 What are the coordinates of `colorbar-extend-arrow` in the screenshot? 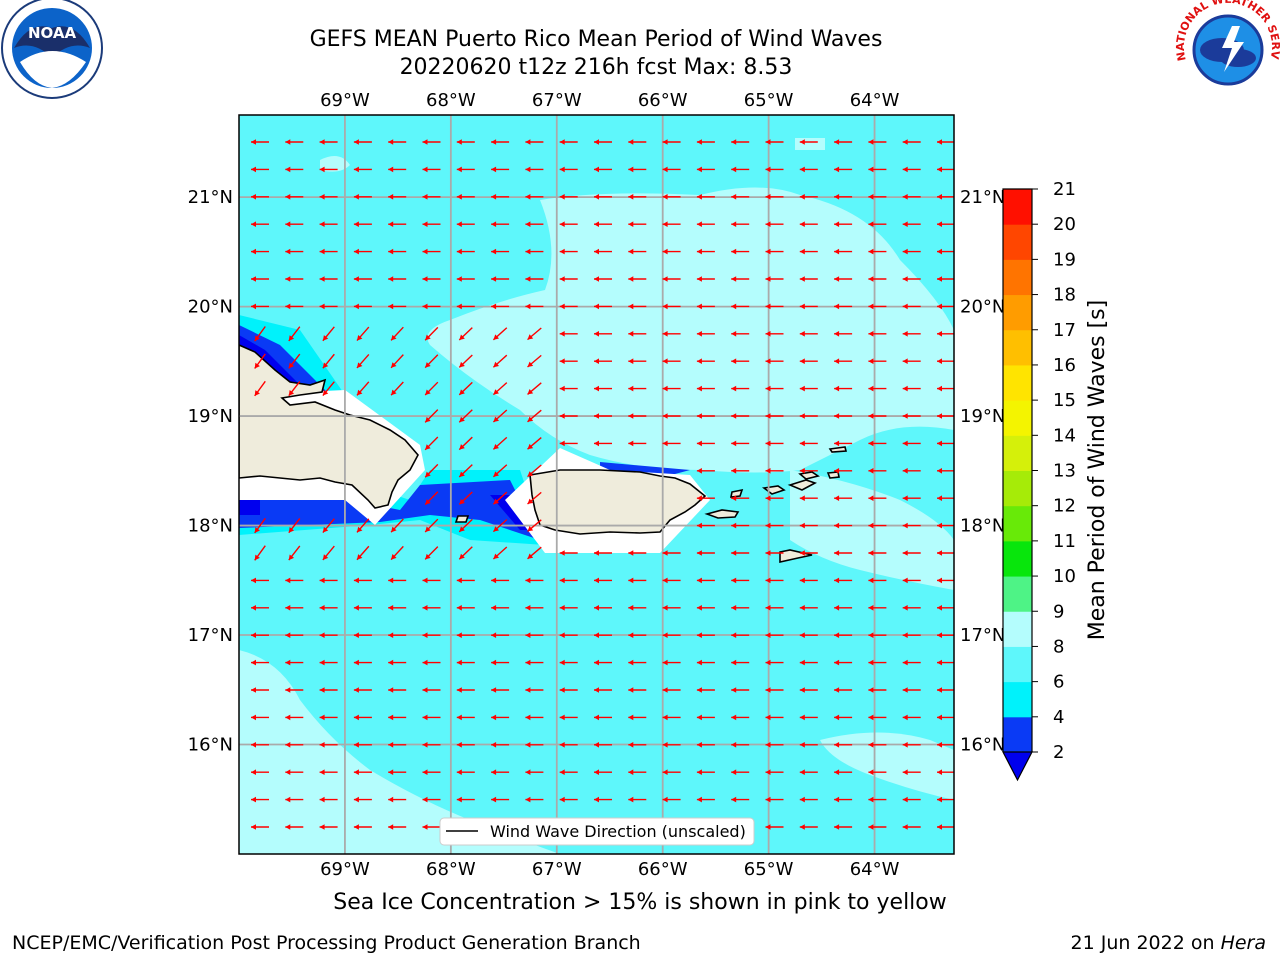 It's located at (1017, 766).